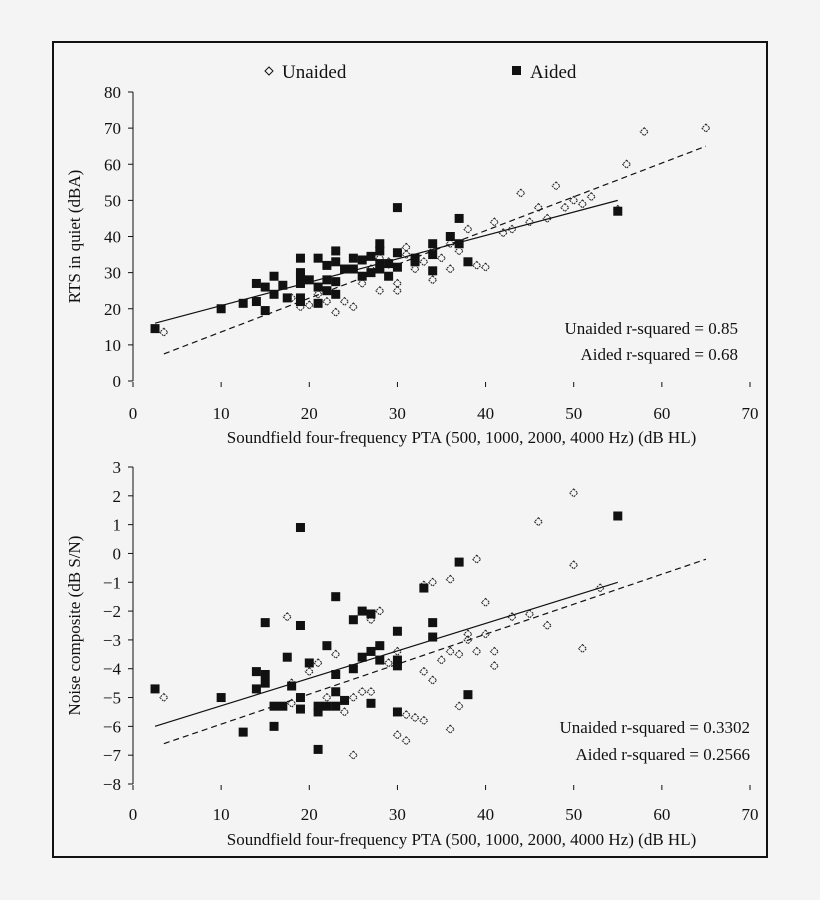 This screenshot has height=900, width=820. What do you see at coordinates (112, 784) in the screenshot?
I see `y-tick-label: −8` at bounding box center [112, 784].